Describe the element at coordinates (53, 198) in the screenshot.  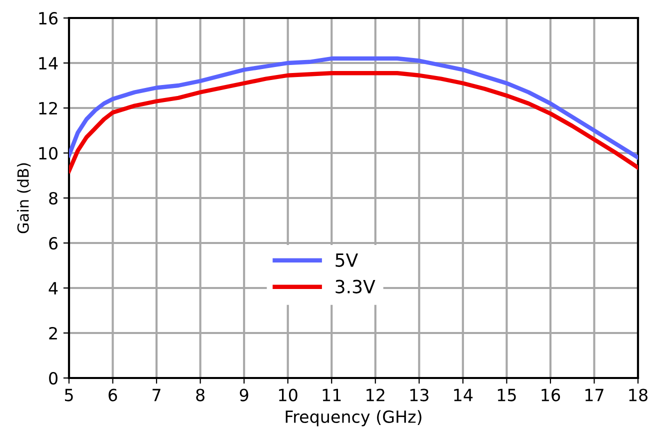
I see `y-tick-label: 8` at that location.